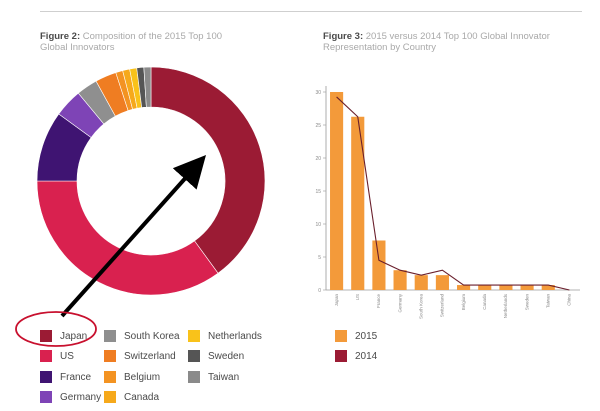 Image resolution: width=600 pixels, height=411 pixels. Describe the element at coordinates (548, 287) in the screenshot. I see `bar-taiwan` at that location.